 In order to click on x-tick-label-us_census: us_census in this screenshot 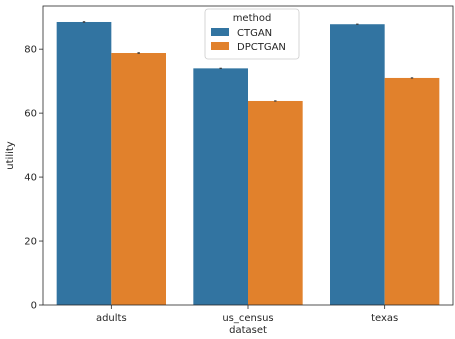, I will do `click(247, 318)`.